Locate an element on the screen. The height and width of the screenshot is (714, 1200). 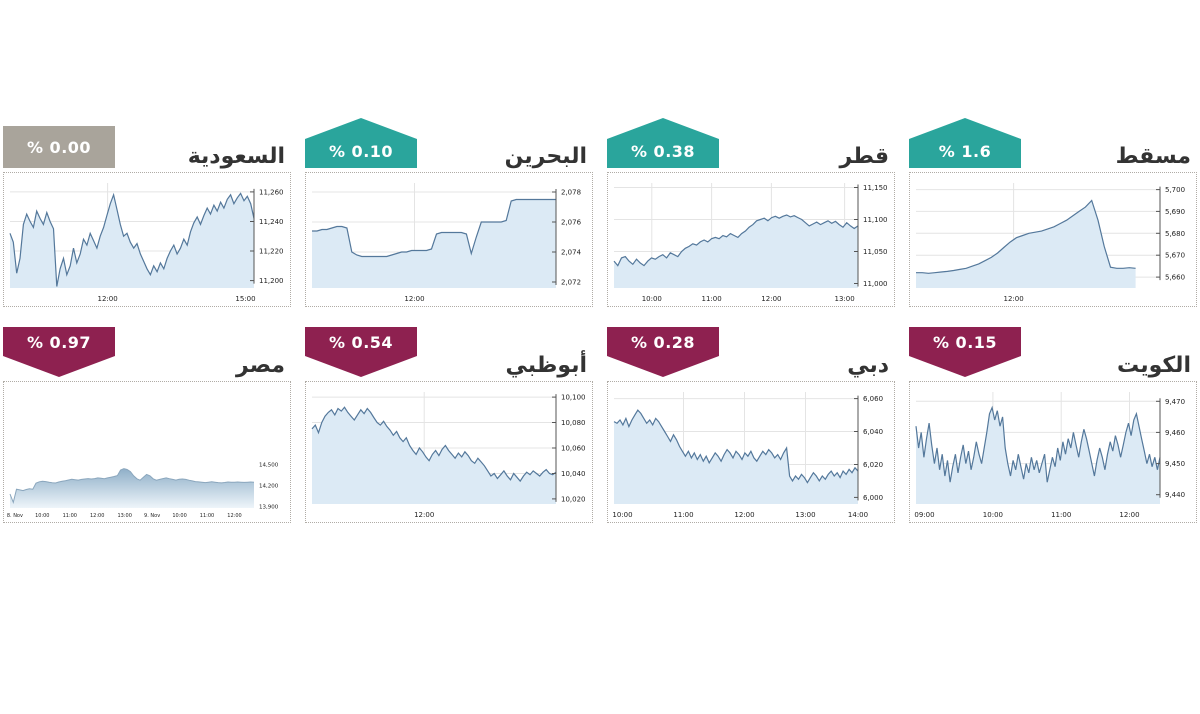
svg-text: 2,076 is located at coordinates (571, 223).